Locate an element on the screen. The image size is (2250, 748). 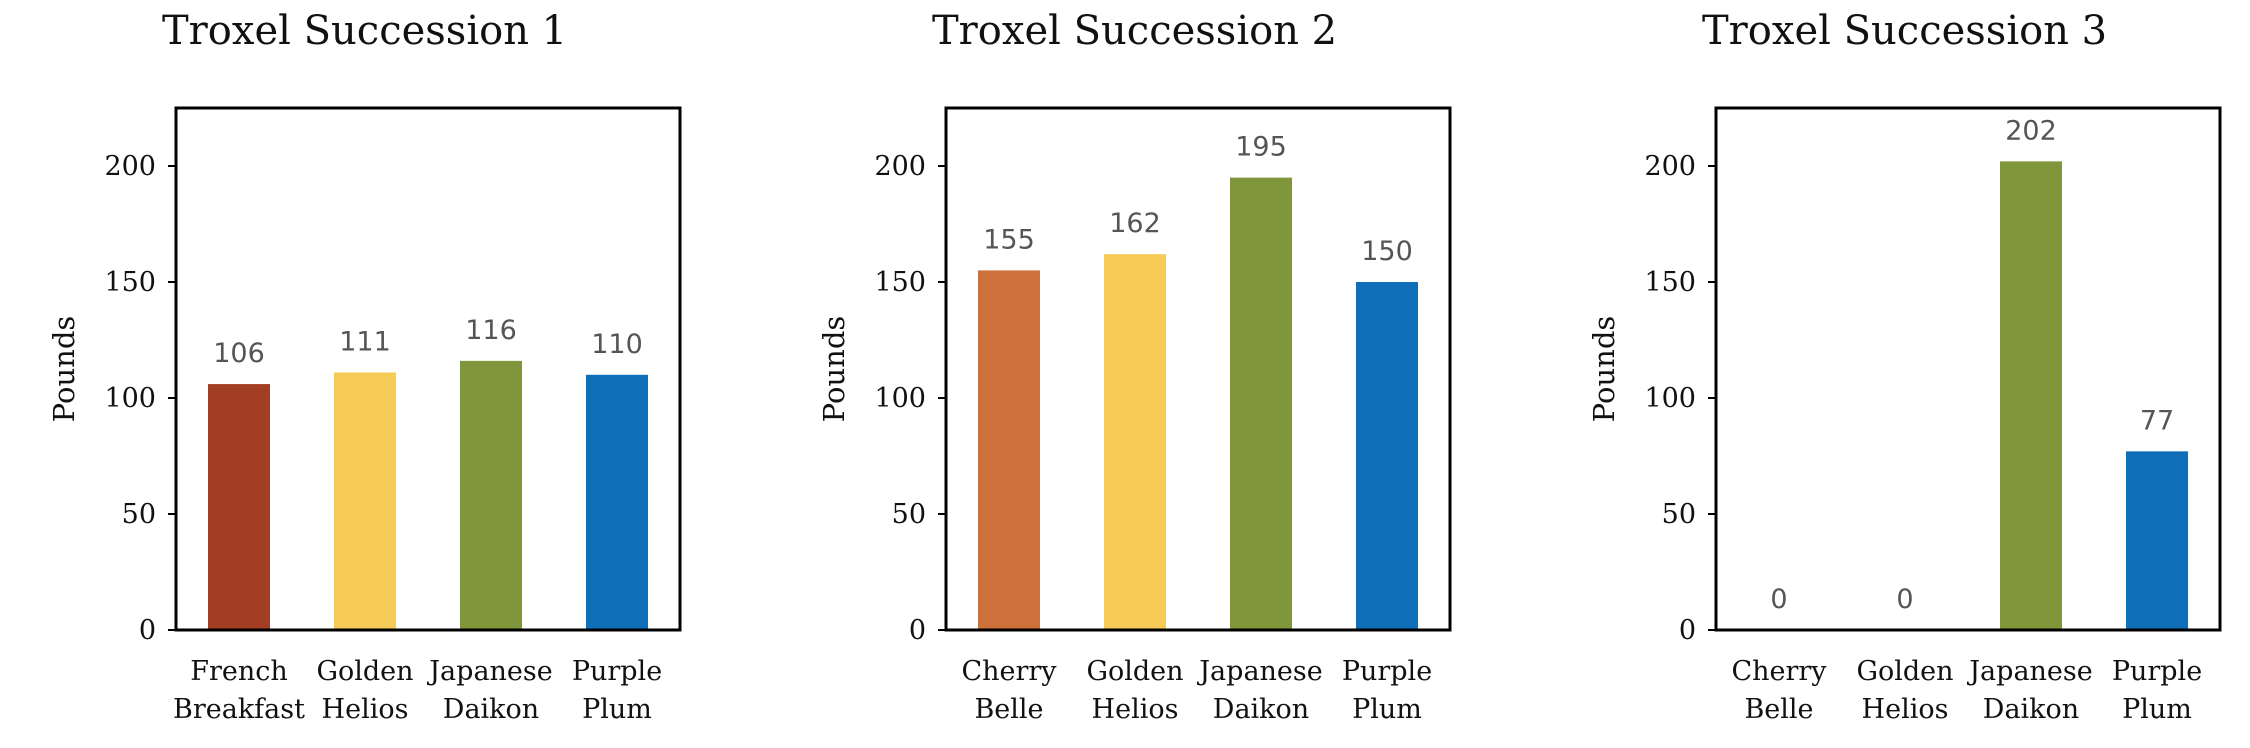
data-label: 162 is located at coordinates (1135, 223).